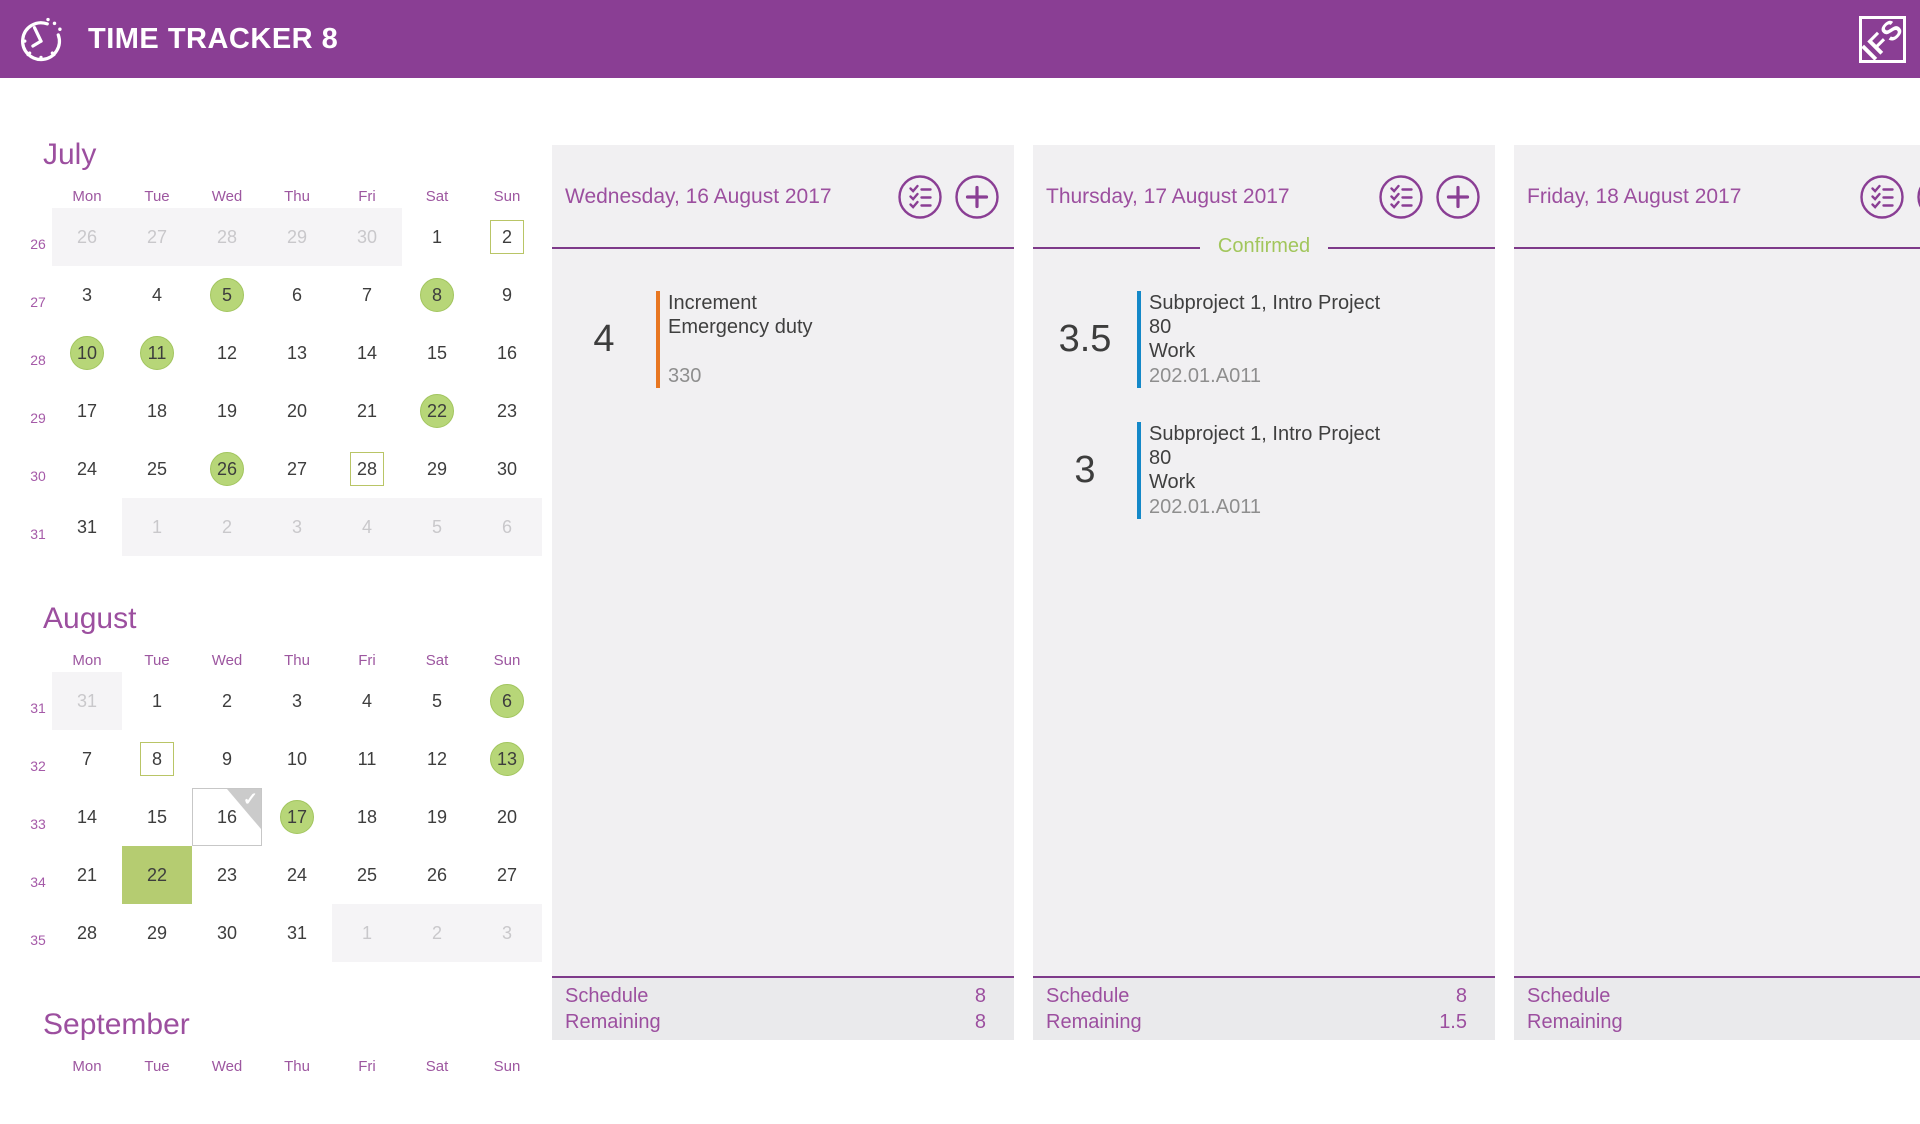  What do you see at coordinates (507, 190) in the screenshot?
I see `weekday-header: Sun` at bounding box center [507, 190].